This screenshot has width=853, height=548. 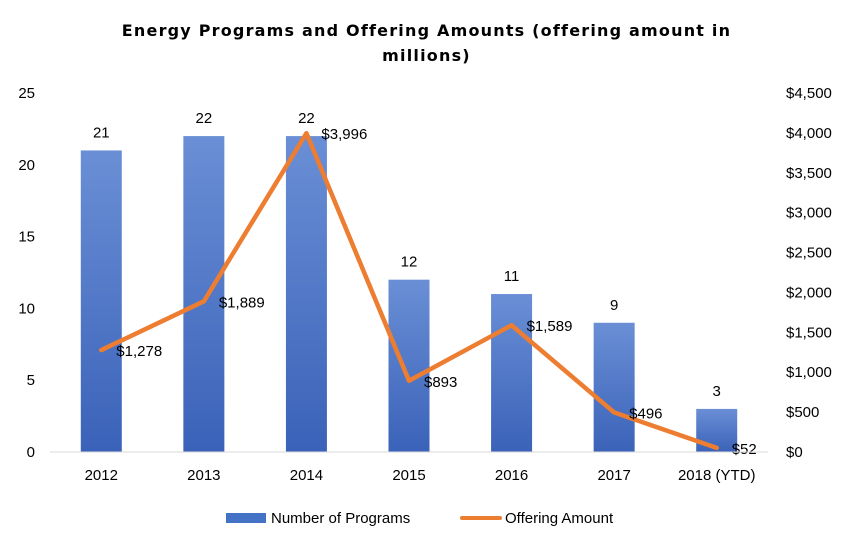 I want to click on legend-swatch-bar, so click(x=246, y=518).